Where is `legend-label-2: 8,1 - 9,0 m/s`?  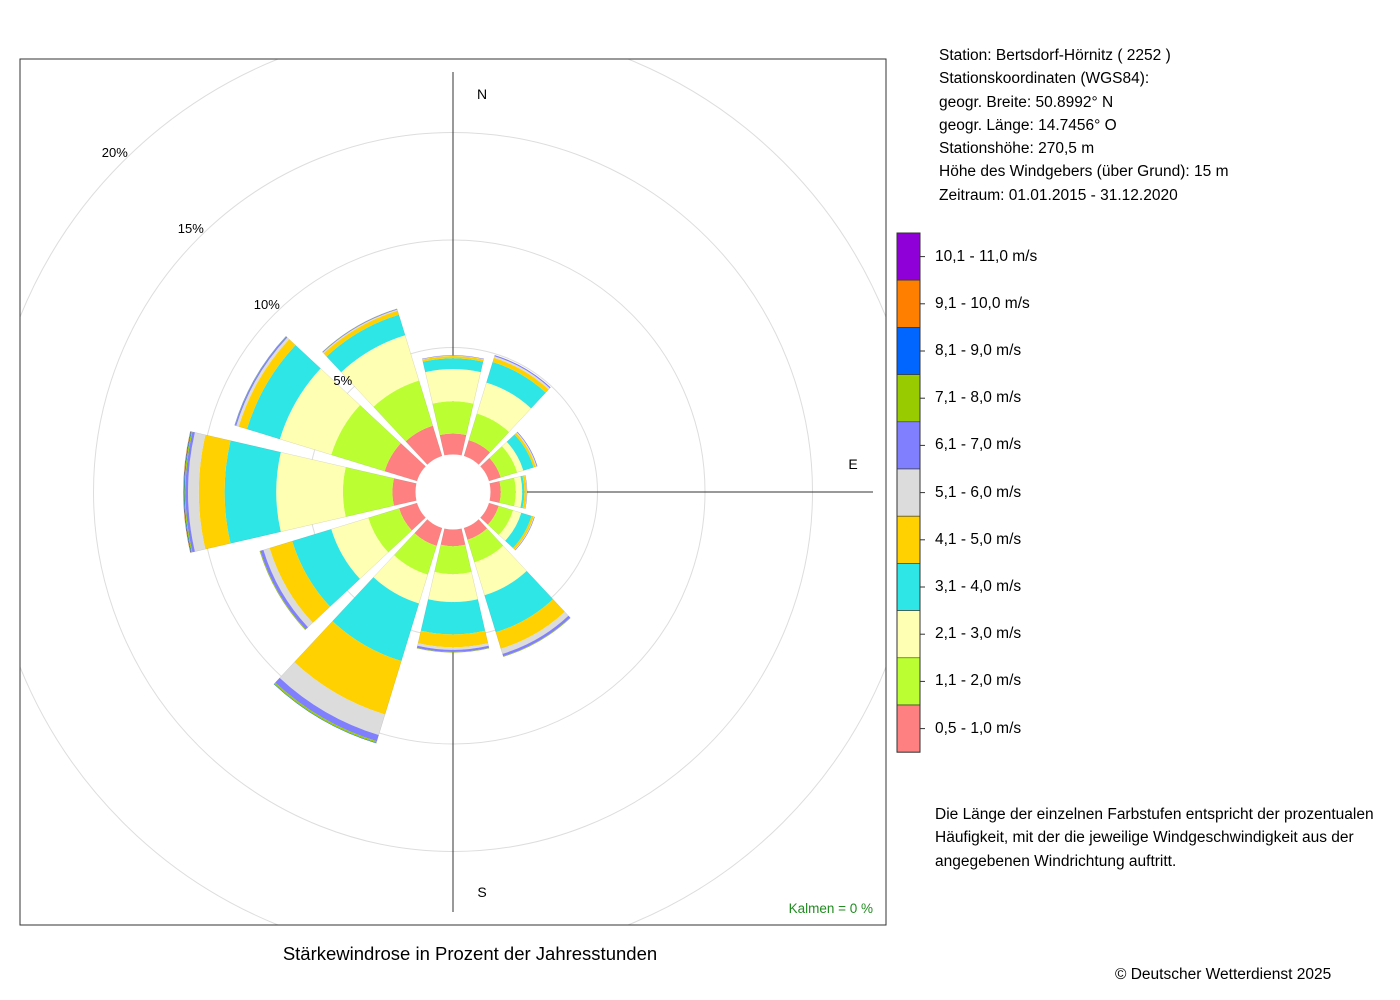 legend-label-2: 8,1 - 9,0 m/s is located at coordinates (978, 350).